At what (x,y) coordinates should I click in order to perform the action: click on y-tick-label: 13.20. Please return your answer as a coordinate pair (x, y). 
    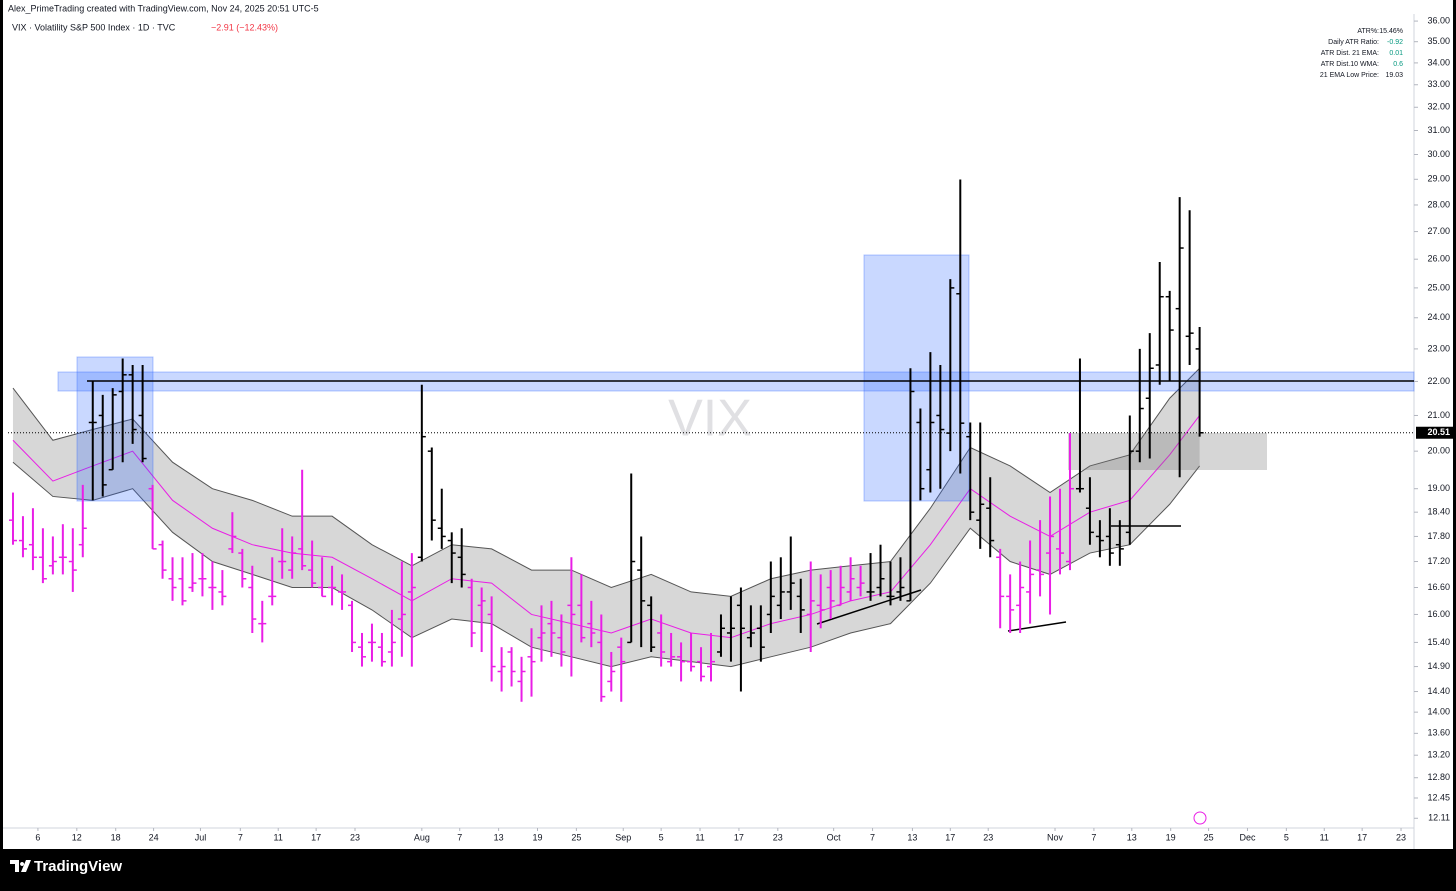
    Looking at the image, I should click on (1438, 755).